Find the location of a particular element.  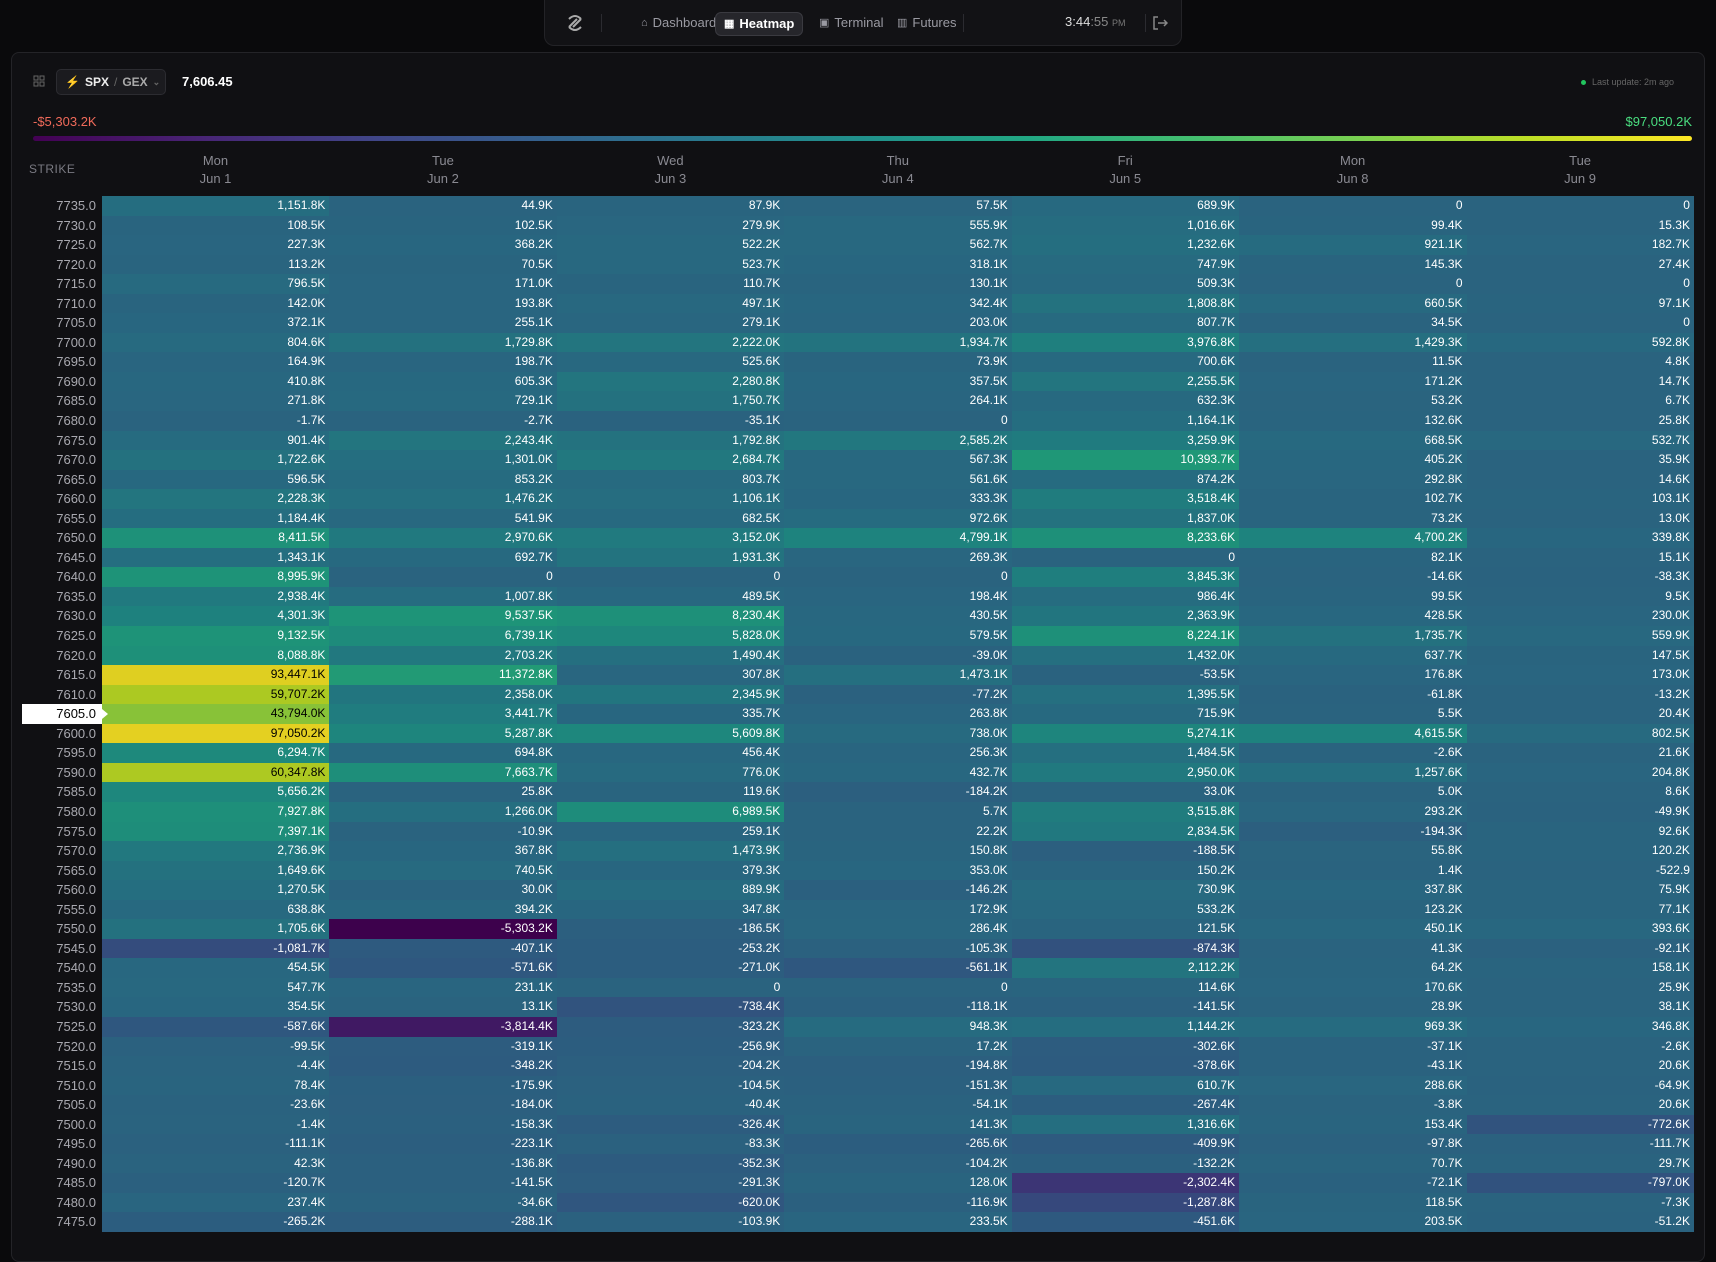

gex-cell: -175.9K is located at coordinates (443, 1085).